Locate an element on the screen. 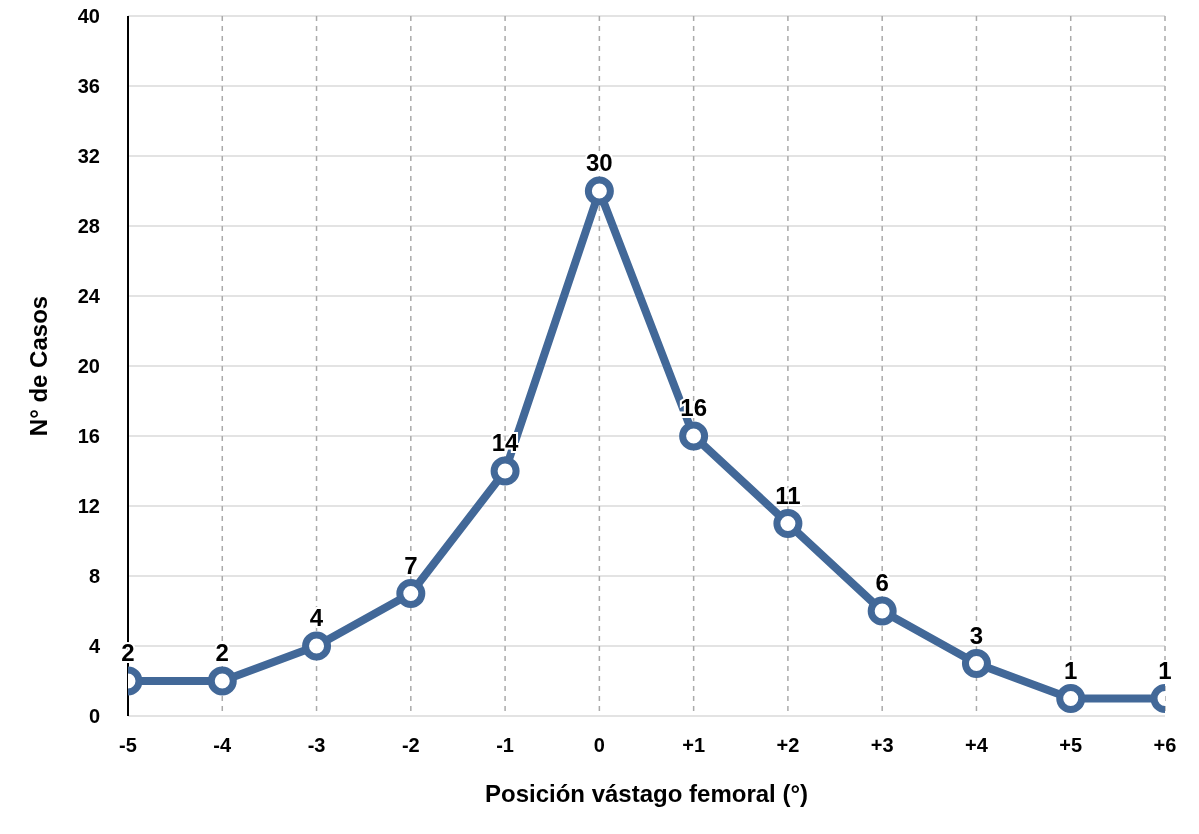  y-tick-label: 28 is located at coordinates (88, 226).